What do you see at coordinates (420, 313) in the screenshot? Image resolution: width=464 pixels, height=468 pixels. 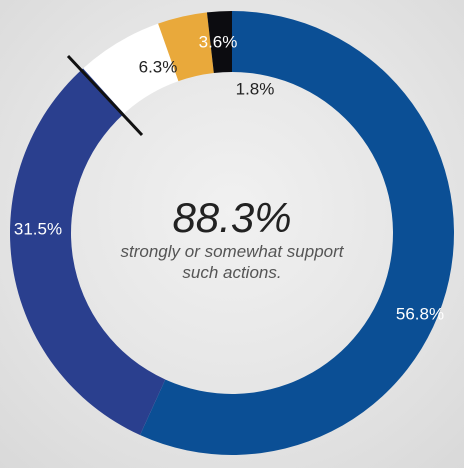 I see `data-label: 56.8%` at bounding box center [420, 313].